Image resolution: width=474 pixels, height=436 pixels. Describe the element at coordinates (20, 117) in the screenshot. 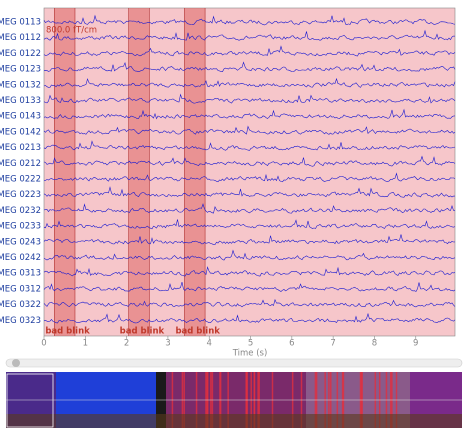

I see `channel-label: MEG 0143` at that location.